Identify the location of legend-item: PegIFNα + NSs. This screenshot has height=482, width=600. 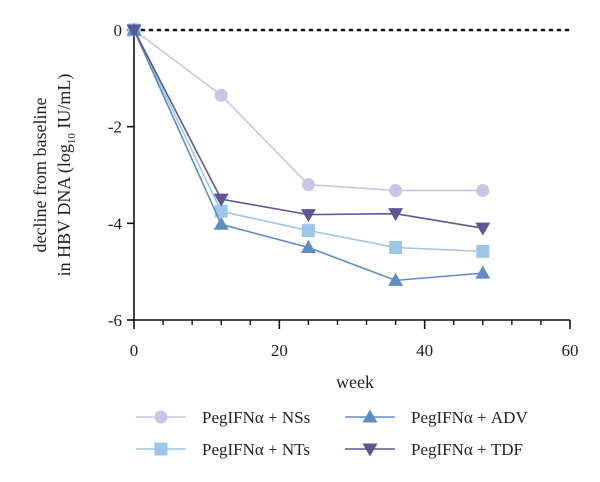
(223, 417).